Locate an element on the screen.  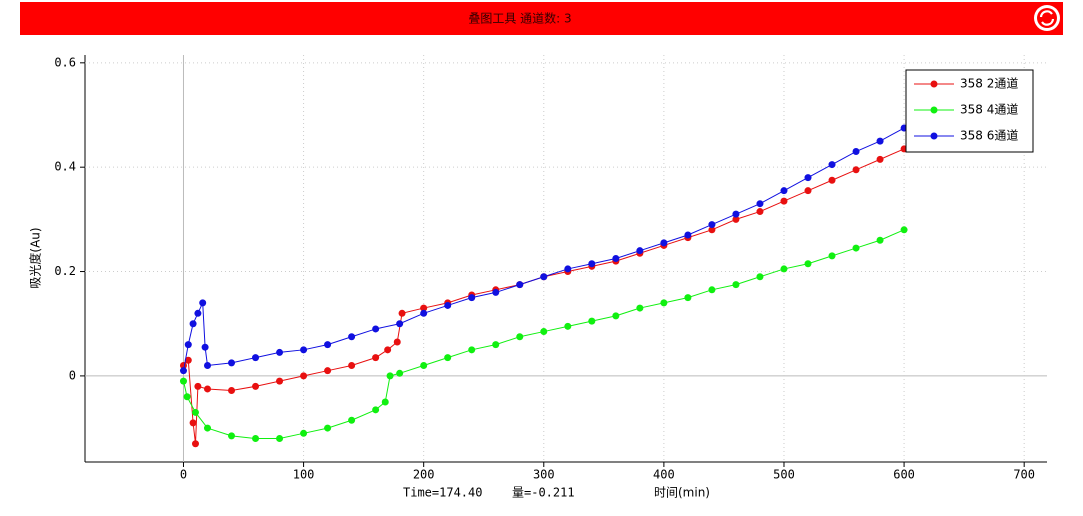
legend-label: 358 4通道 is located at coordinates (989, 110).